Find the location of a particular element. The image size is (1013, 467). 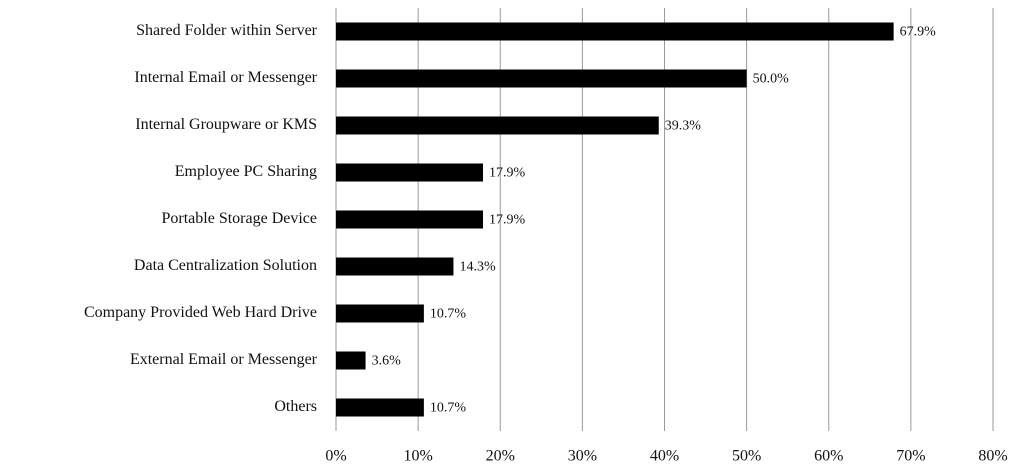

x-tick-label: 70% is located at coordinates (910, 456).